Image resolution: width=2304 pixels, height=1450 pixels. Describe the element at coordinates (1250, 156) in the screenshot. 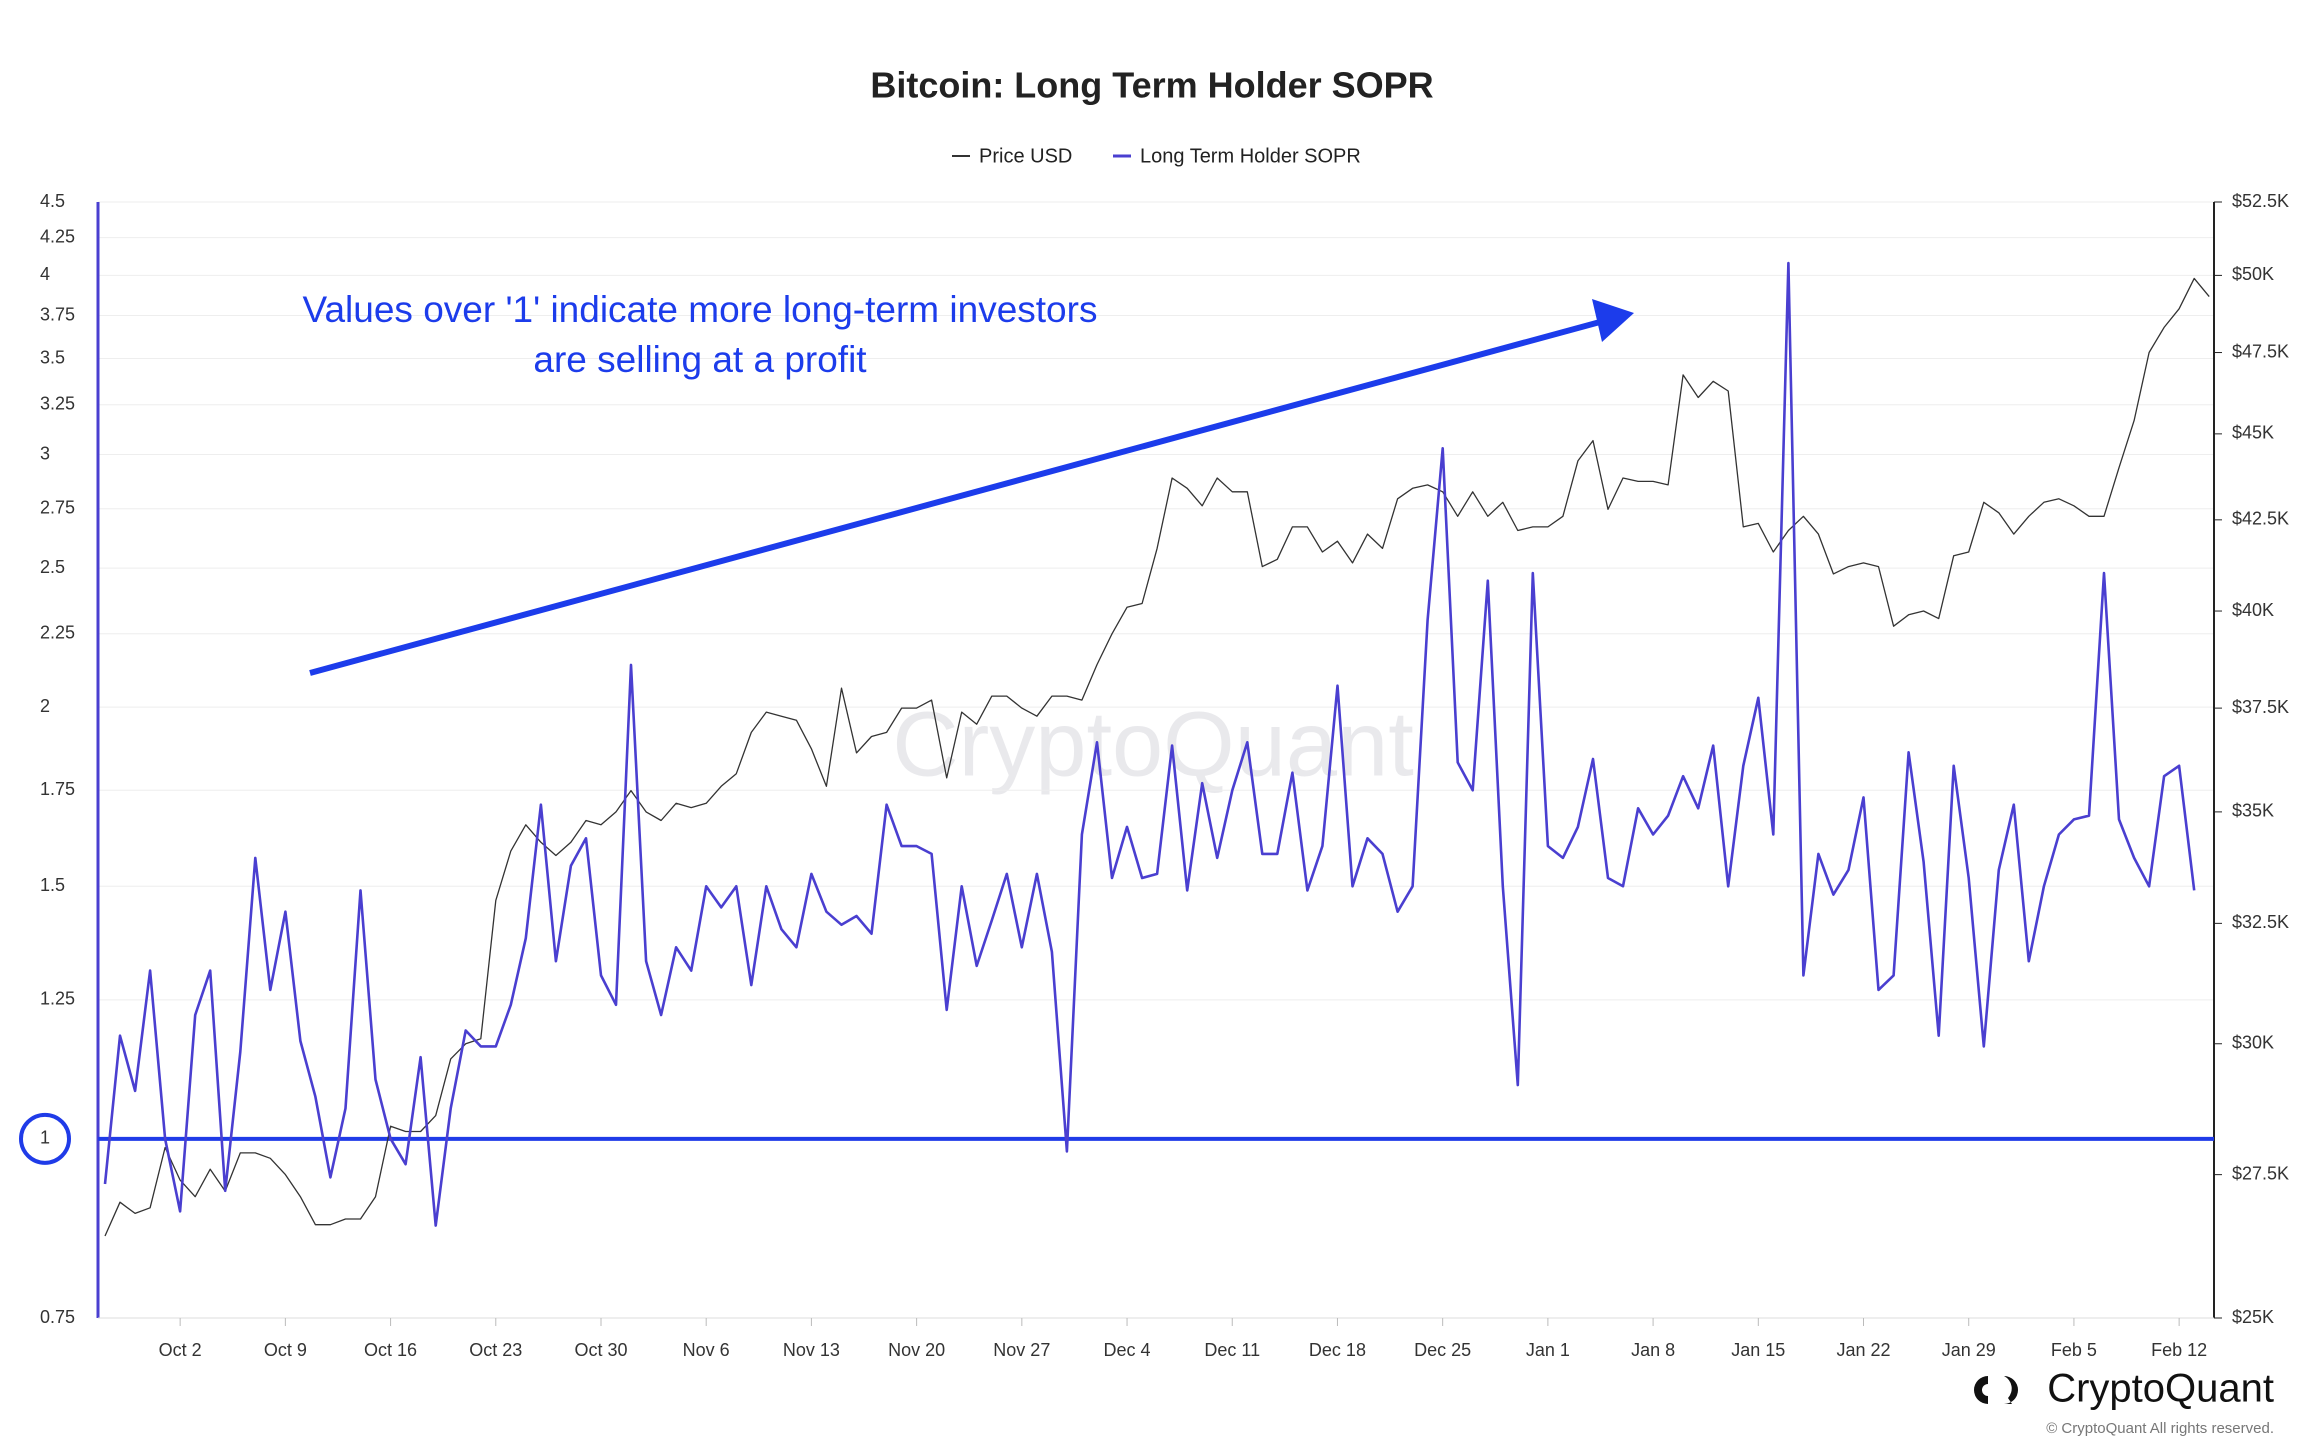

I see `legend-label: Long Term Holder SOPR` at that location.